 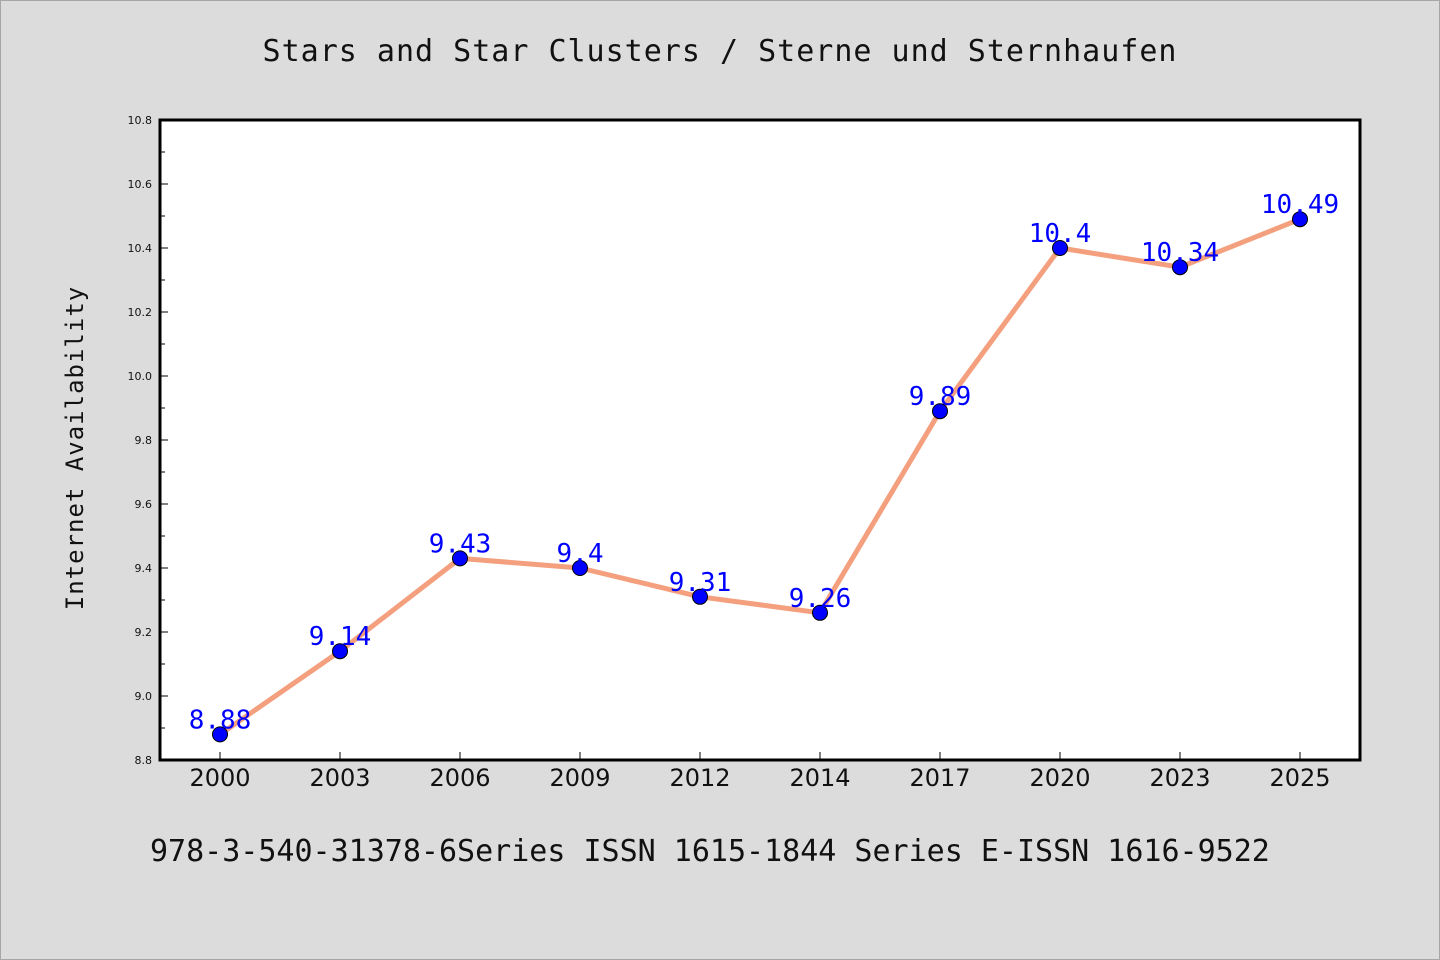 What do you see at coordinates (1300, 205) in the screenshot?
I see `data-label: 10.49` at bounding box center [1300, 205].